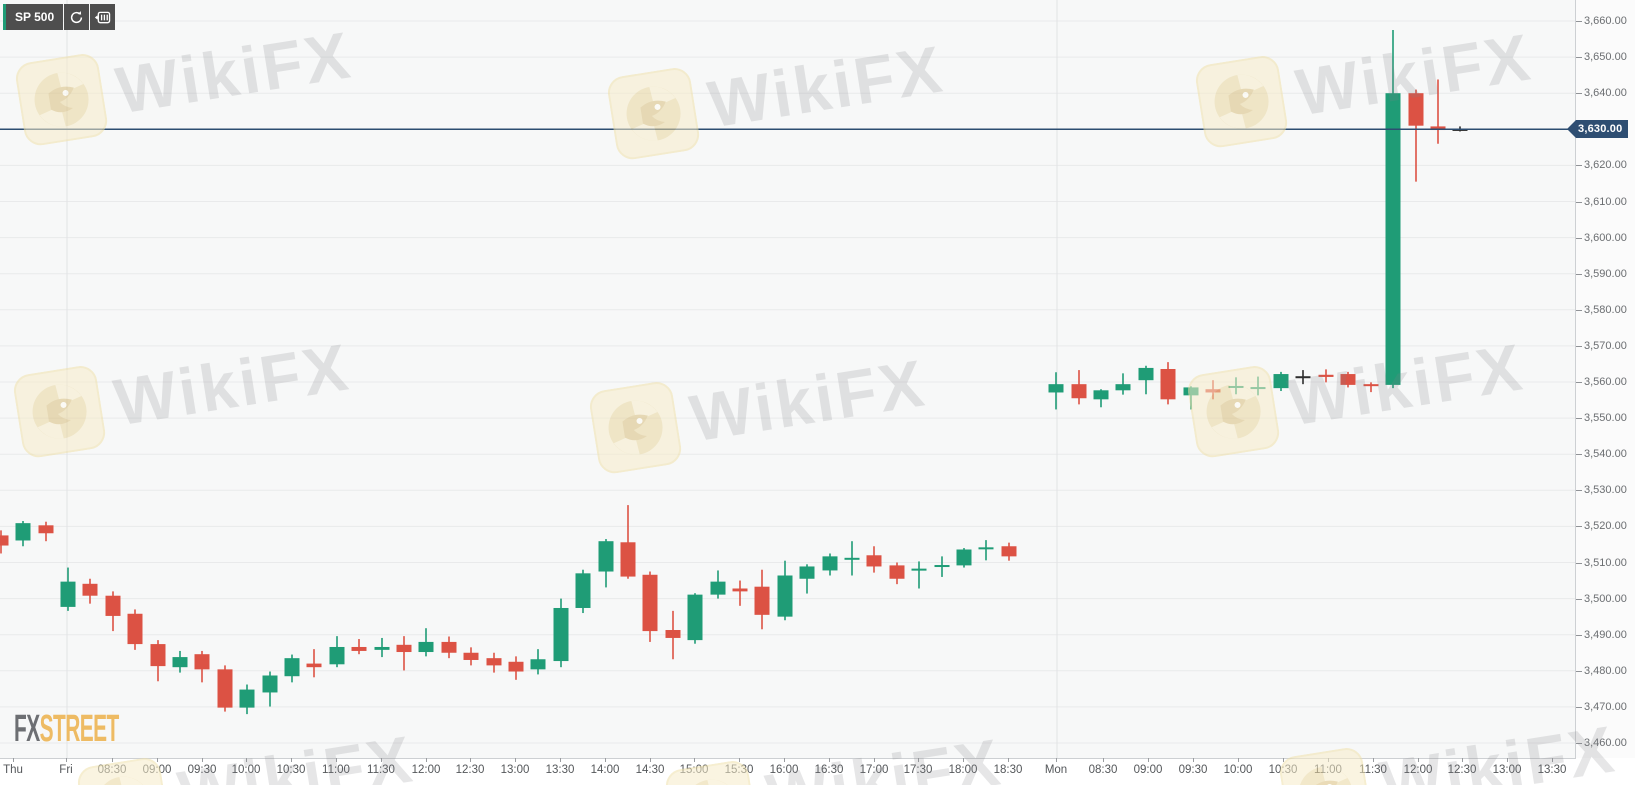 The image size is (1635, 785). I want to click on time-tick-label: 12:30, so click(1462, 770).